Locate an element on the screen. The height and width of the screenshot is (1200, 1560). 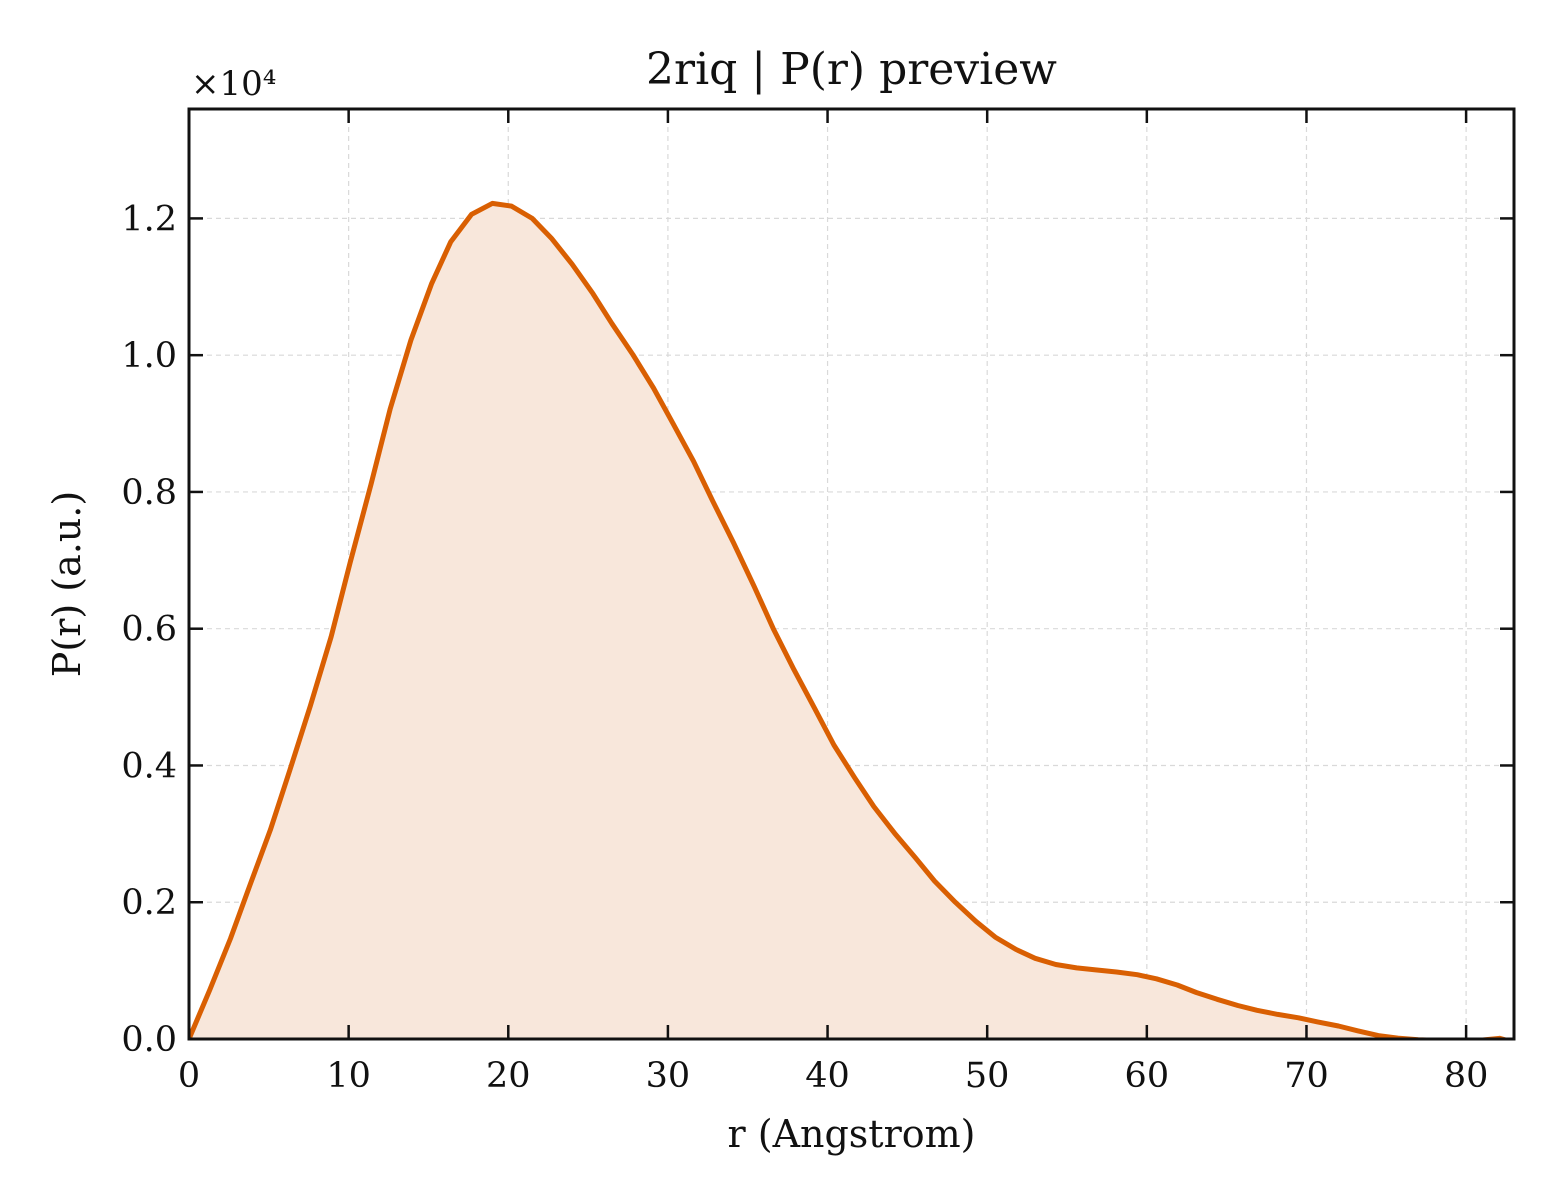
y-tick-label: 0.0 is located at coordinates (149, 1040).